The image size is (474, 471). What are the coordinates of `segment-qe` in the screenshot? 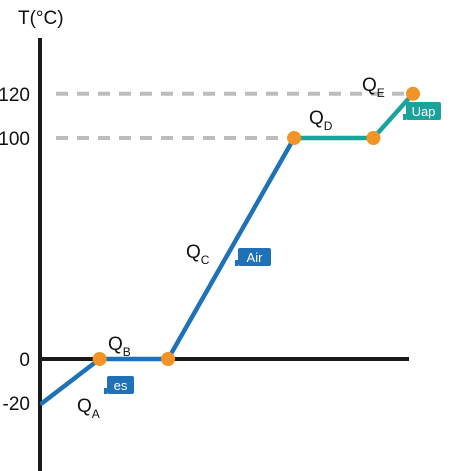 It's located at (393, 116).